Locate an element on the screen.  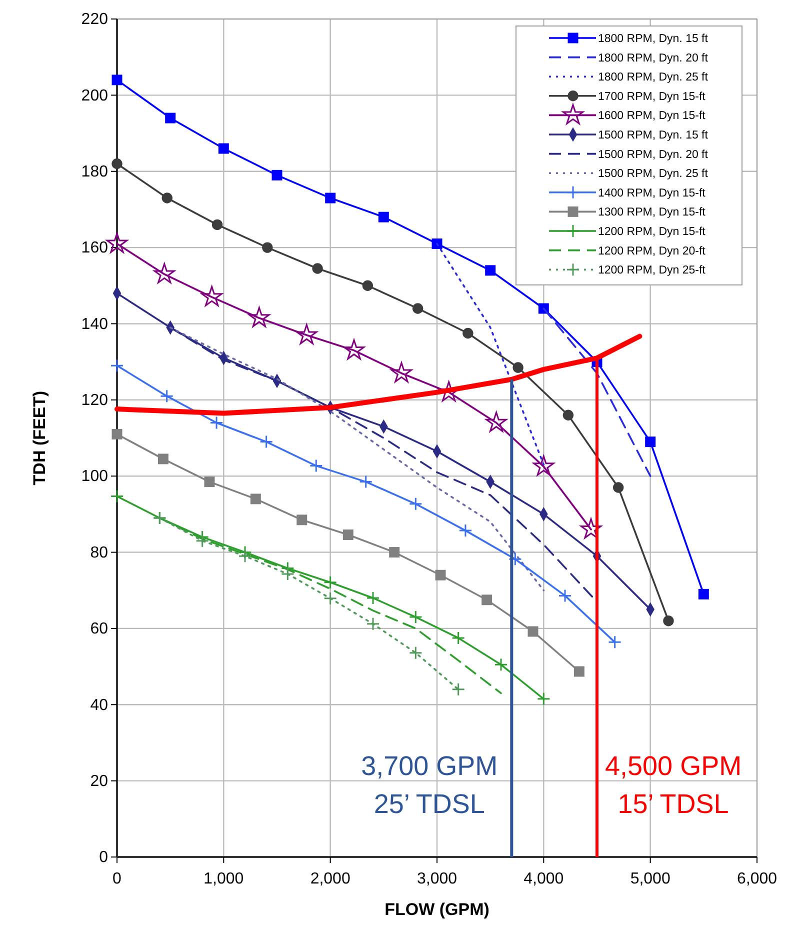
legend-label: 1800 RPM, Dyn. 20 ft is located at coordinates (653, 58).